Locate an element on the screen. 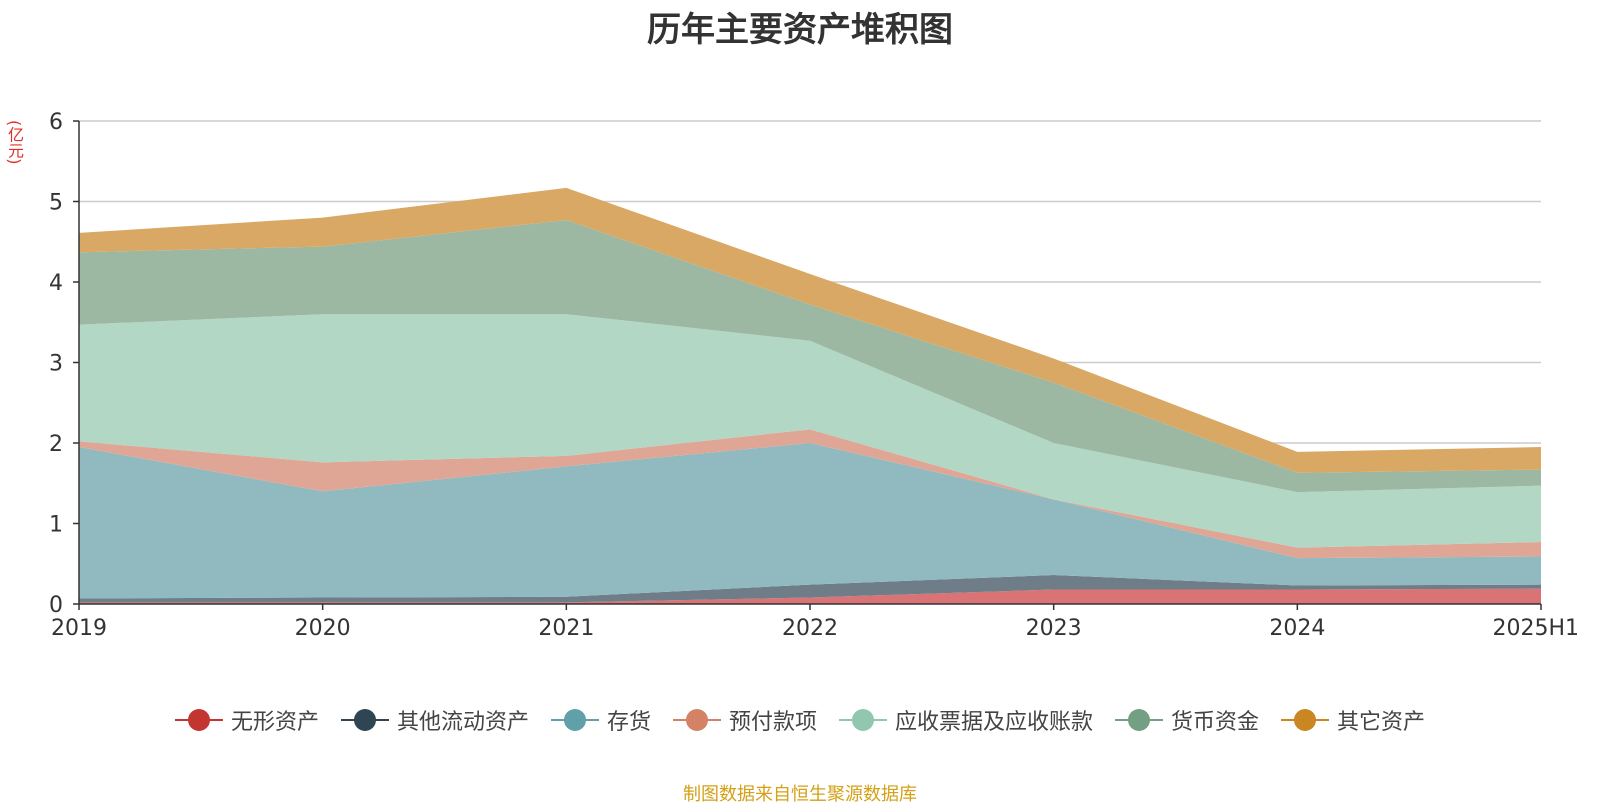 The width and height of the screenshot is (1600, 806). chart-title: 历年主要资产堆积图 is located at coordinates (800, 30).